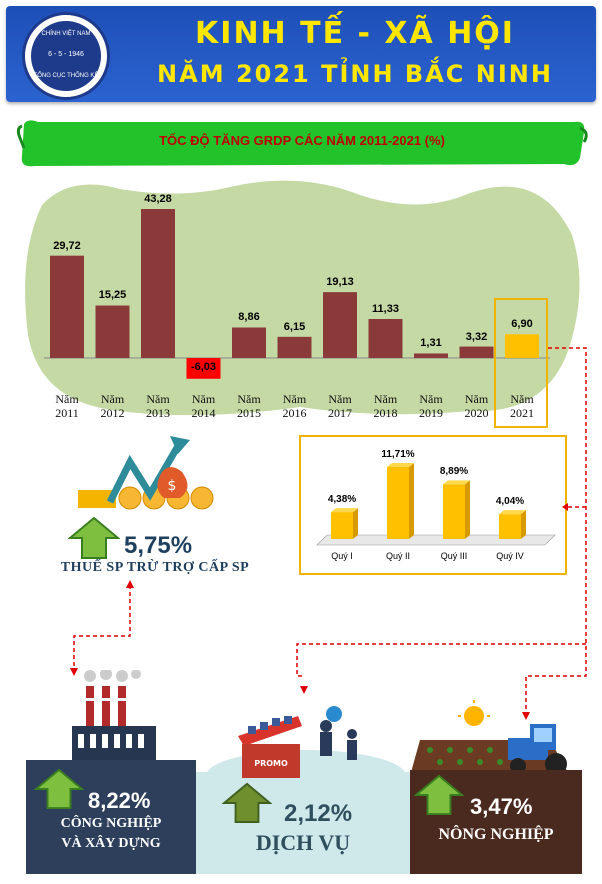 The width and height of the screenshot is (602, 884). What do you see at coordinates (522, 324) in the screenshot?
I see `grdp-value-label: 6,90` at bounding box center [522, 324].